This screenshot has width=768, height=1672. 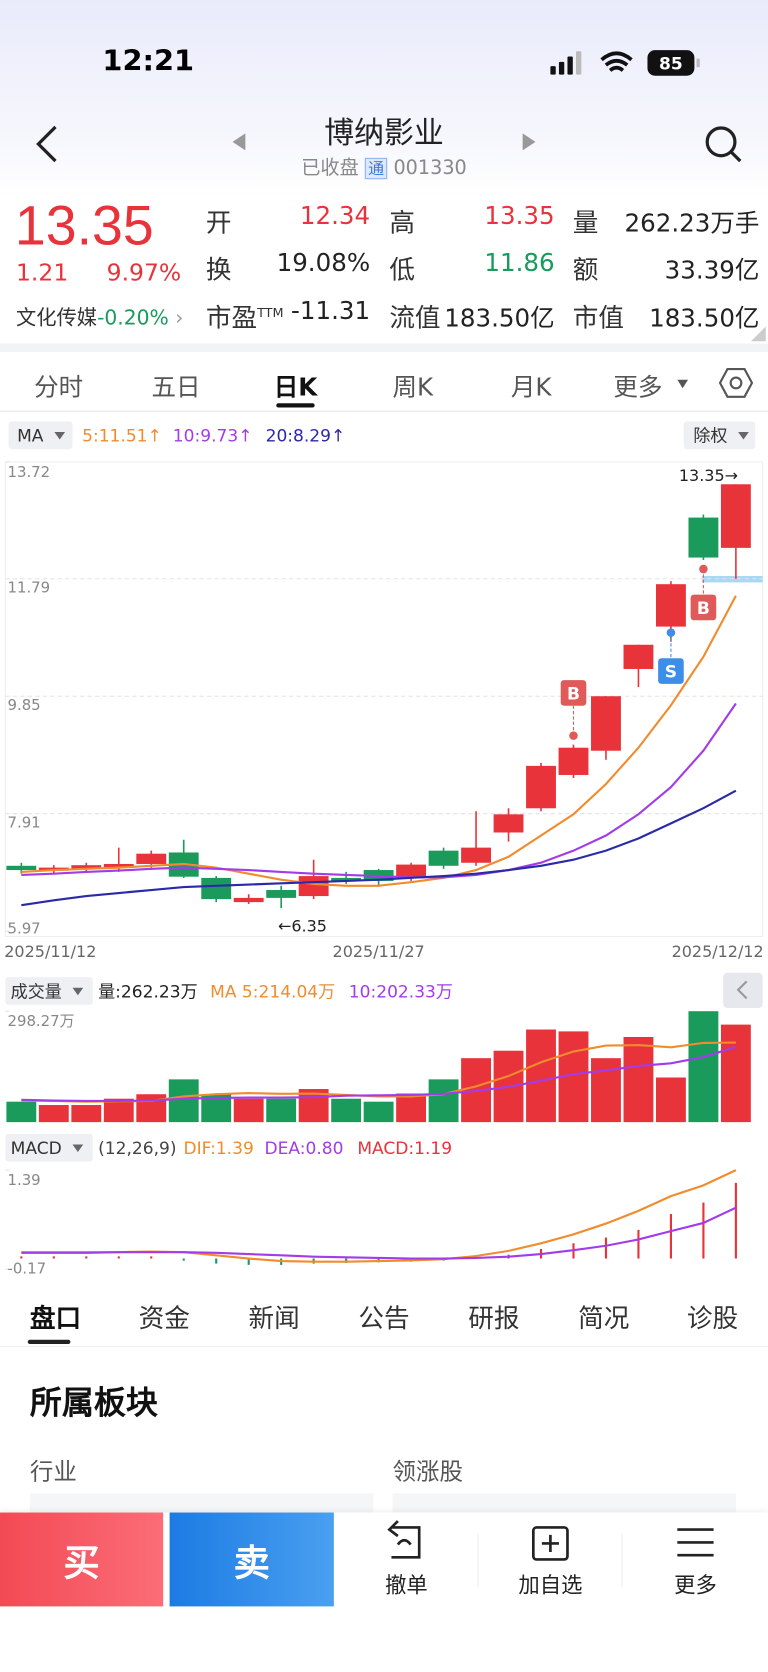 I want to click on period-tab: 月K, so click(x=531, y=388).